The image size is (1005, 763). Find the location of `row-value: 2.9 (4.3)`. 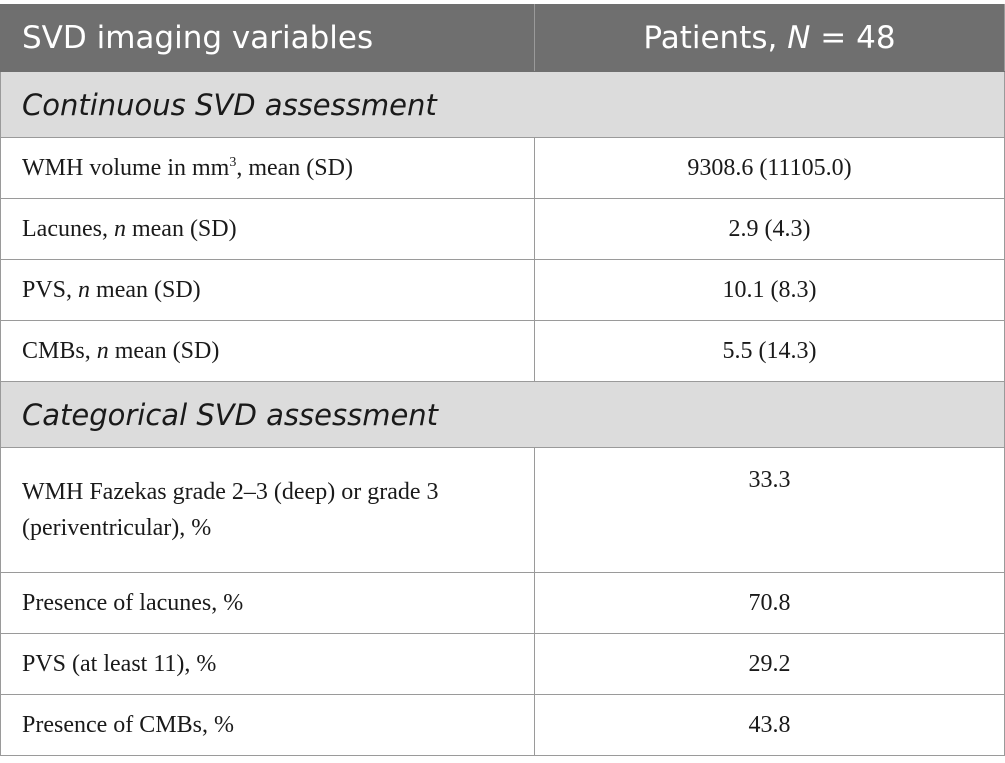

row-value: 2.9 (4.3) is located at coordinates (769, 229).